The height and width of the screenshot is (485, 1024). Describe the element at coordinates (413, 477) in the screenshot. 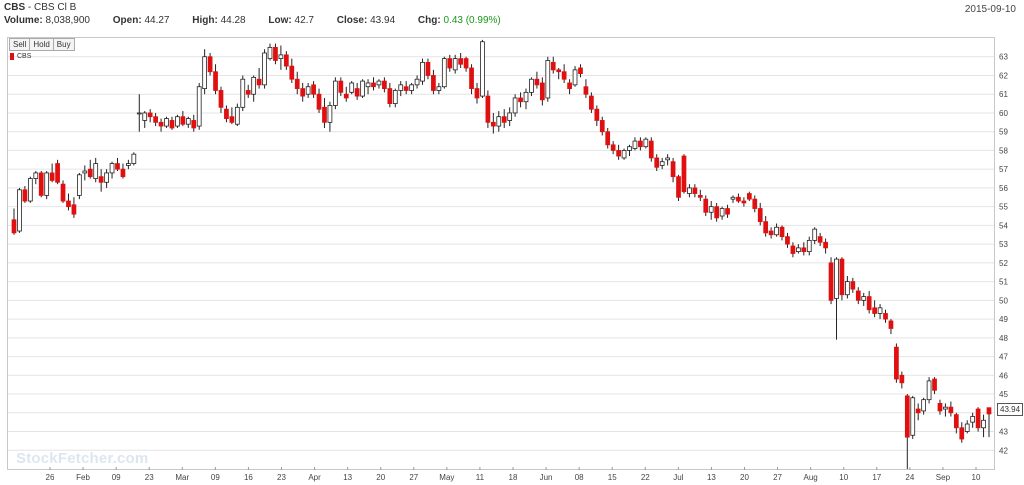

I see `x-tick-label: 27` at that location.